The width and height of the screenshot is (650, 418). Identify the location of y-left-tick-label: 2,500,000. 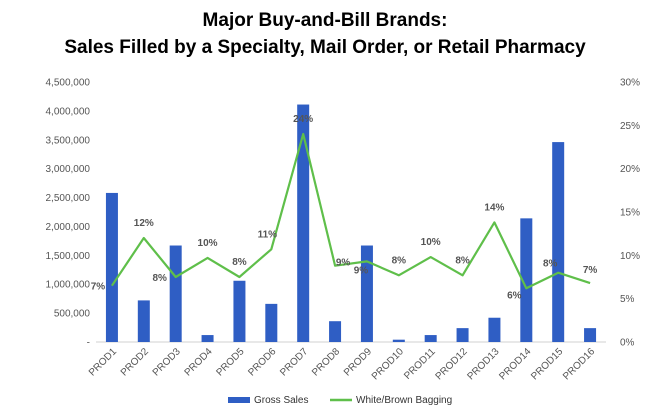
(68, 198).